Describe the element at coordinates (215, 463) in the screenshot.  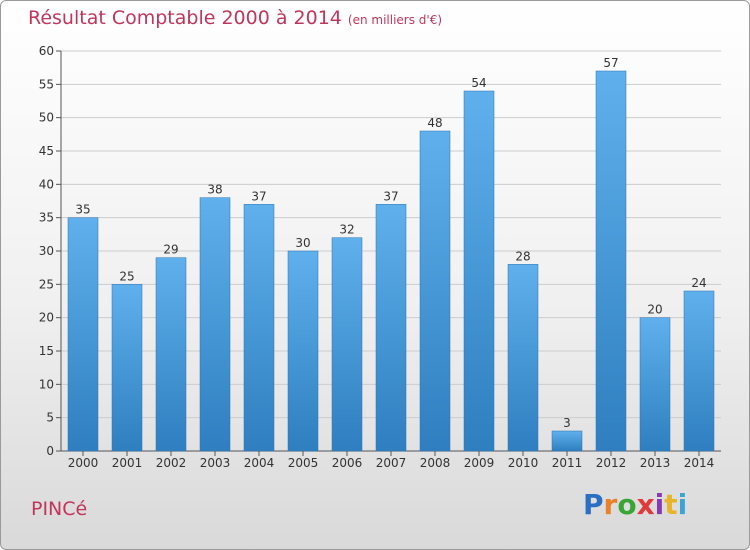
I see `x-tick-label: 2003` at that location.